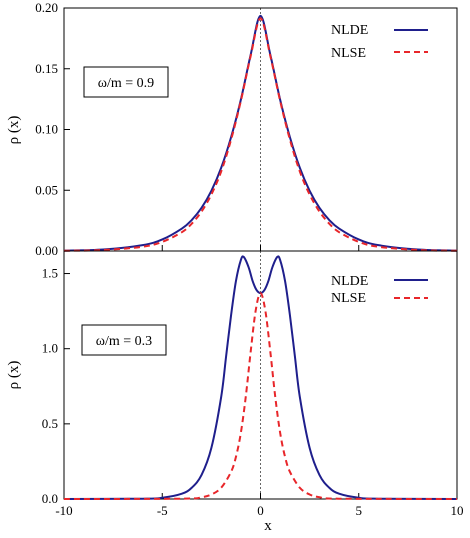 Image resolution: width=470 pixels, height=538 pixels. Describe the element at coordinates (46, 189) in the screenshot. I see `y-tick-label: 0.05` at that location.